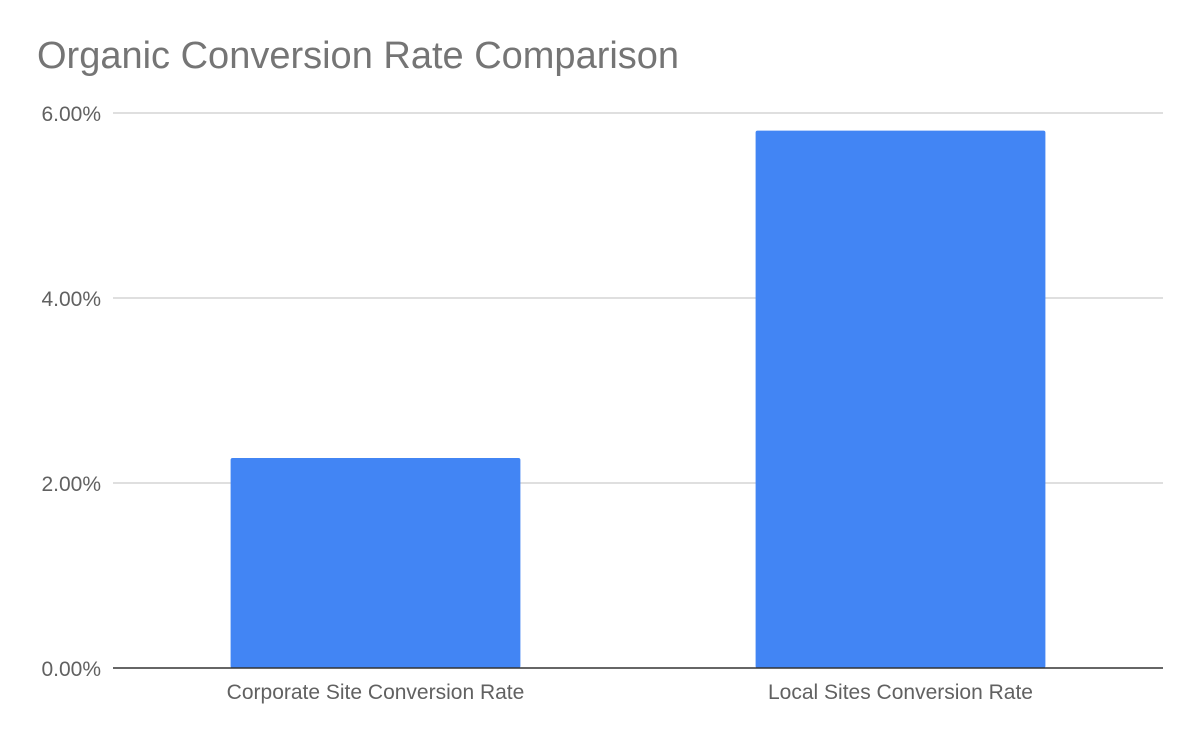  What do you see at coordinates (71, 299) in the screenshot?
I see `y-tick-label: 4.00%` at bounding box center [71, 299].